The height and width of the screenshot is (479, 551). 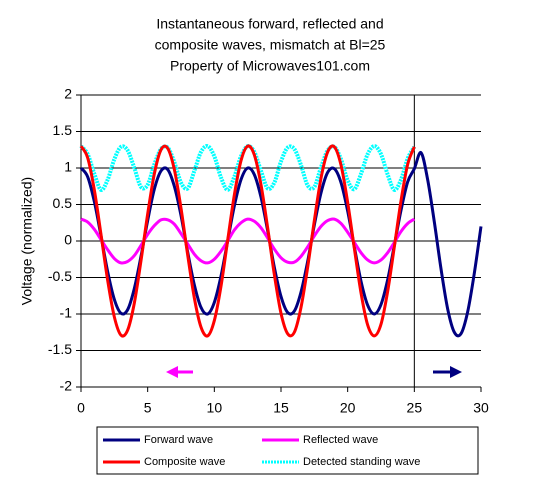 What do you see at coordinates (340, 440) in the screenshot?
I see `legend-label: Reflected wave` at bounding box center [340, 440].